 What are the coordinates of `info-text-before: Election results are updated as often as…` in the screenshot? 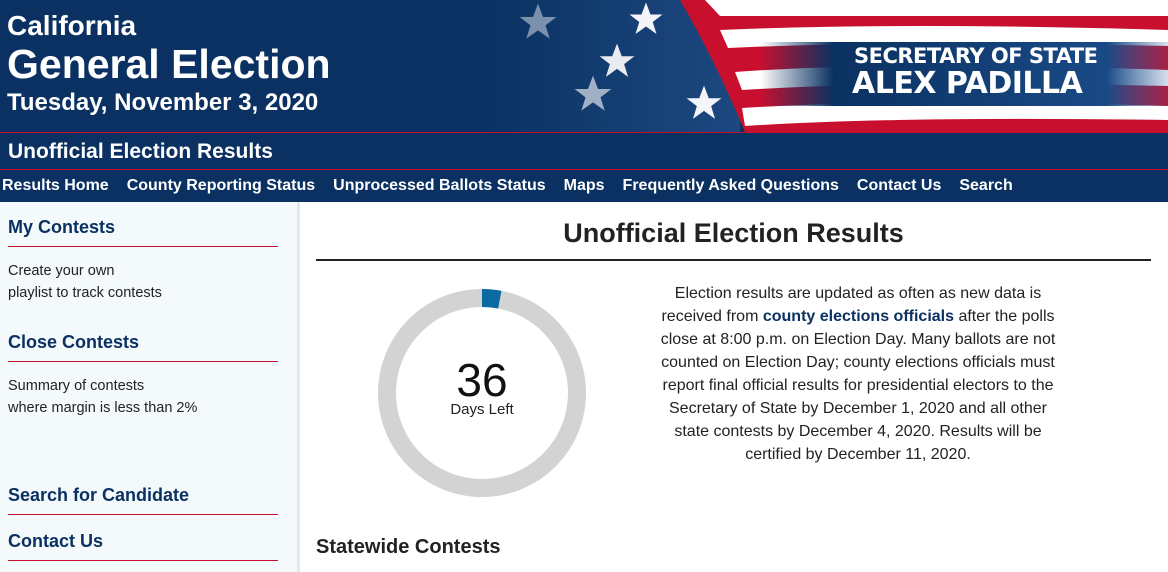 It's located at (851, 305).